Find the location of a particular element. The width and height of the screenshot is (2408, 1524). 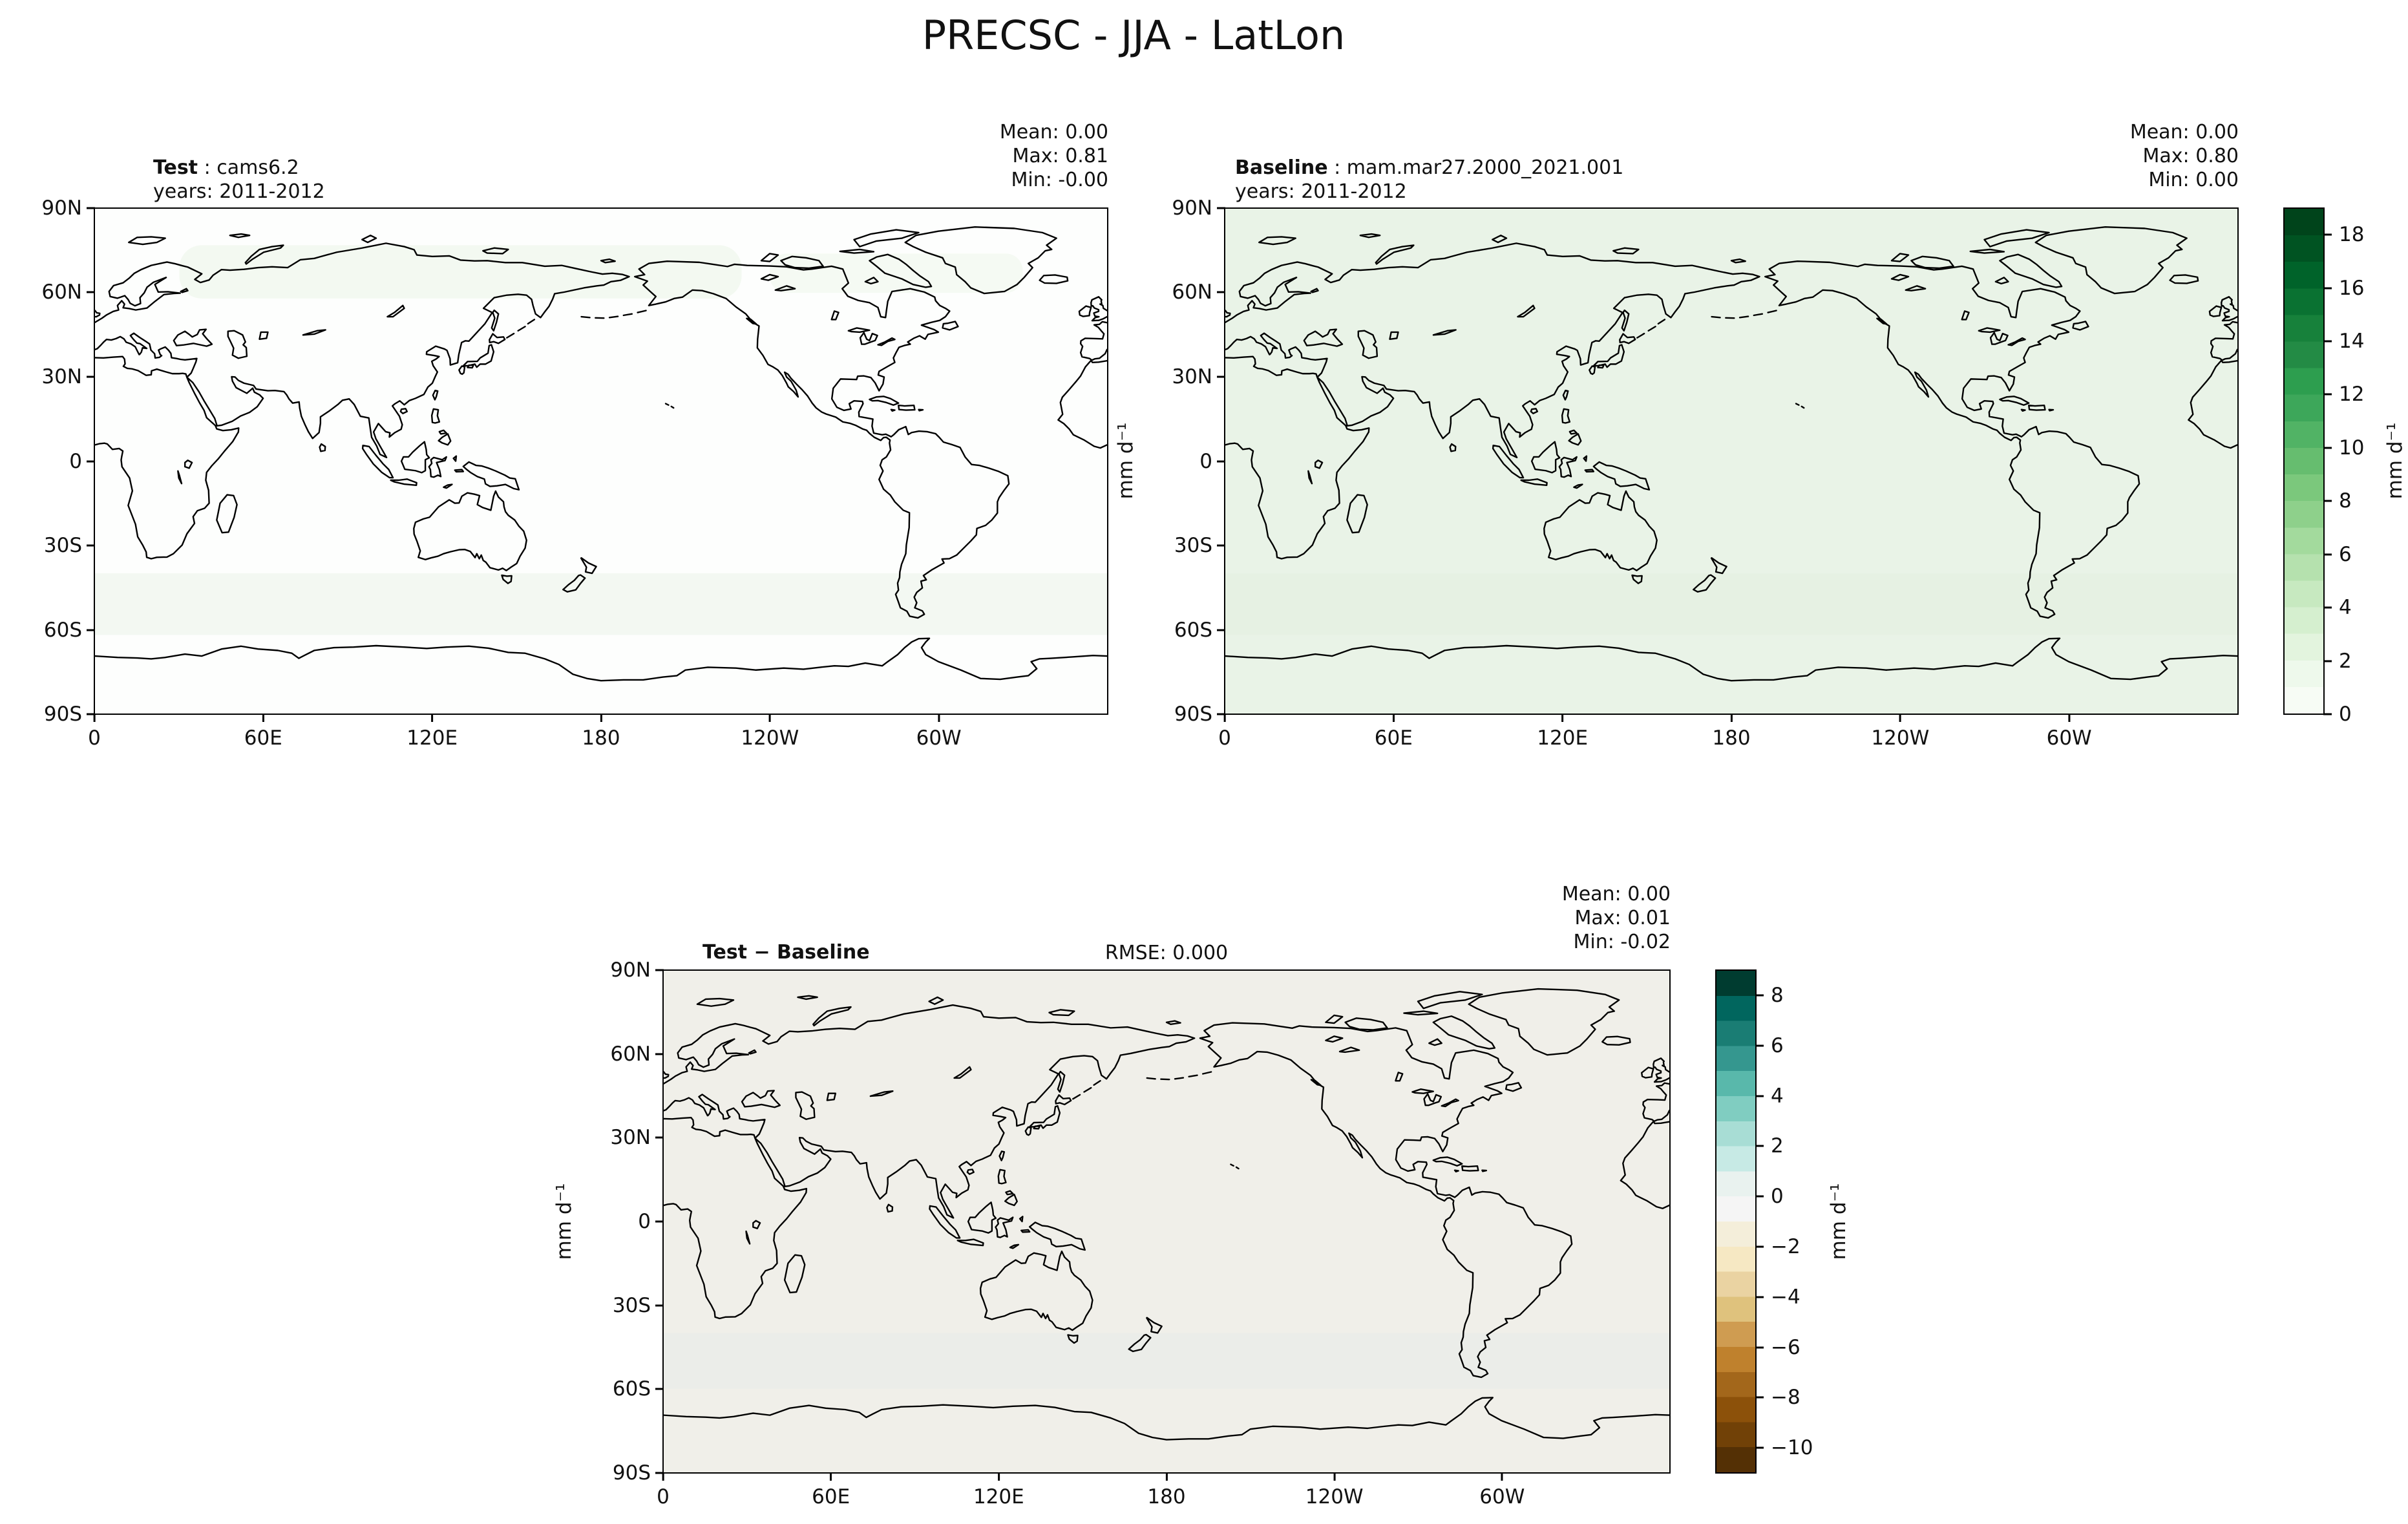

panel-baseline-name: Baseline is located at coordinates (1281, 167).